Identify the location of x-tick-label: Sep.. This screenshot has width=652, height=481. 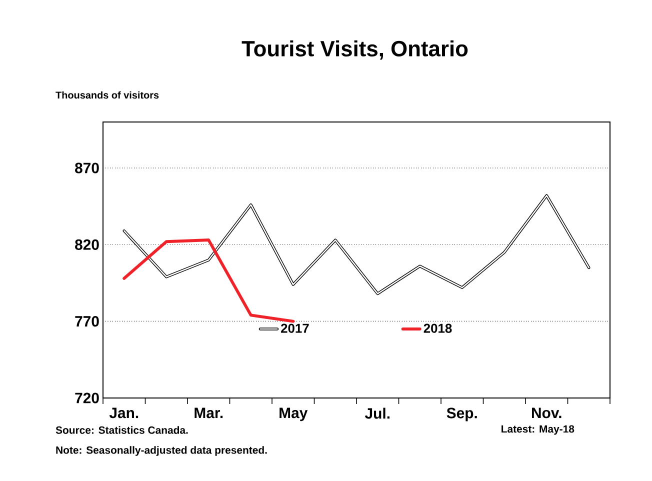
(461, 415).